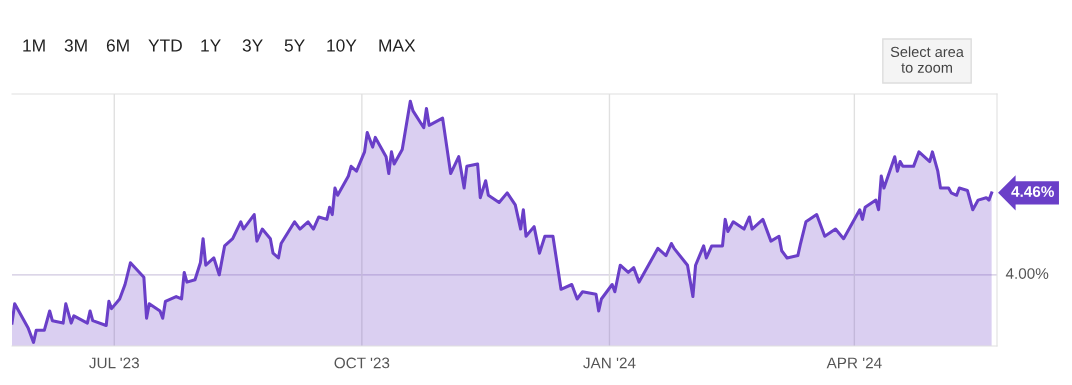  What do you see at coordinates (342, 45) in the screenshot?
I see `text: 10Y` at bounding box center [342, 45].